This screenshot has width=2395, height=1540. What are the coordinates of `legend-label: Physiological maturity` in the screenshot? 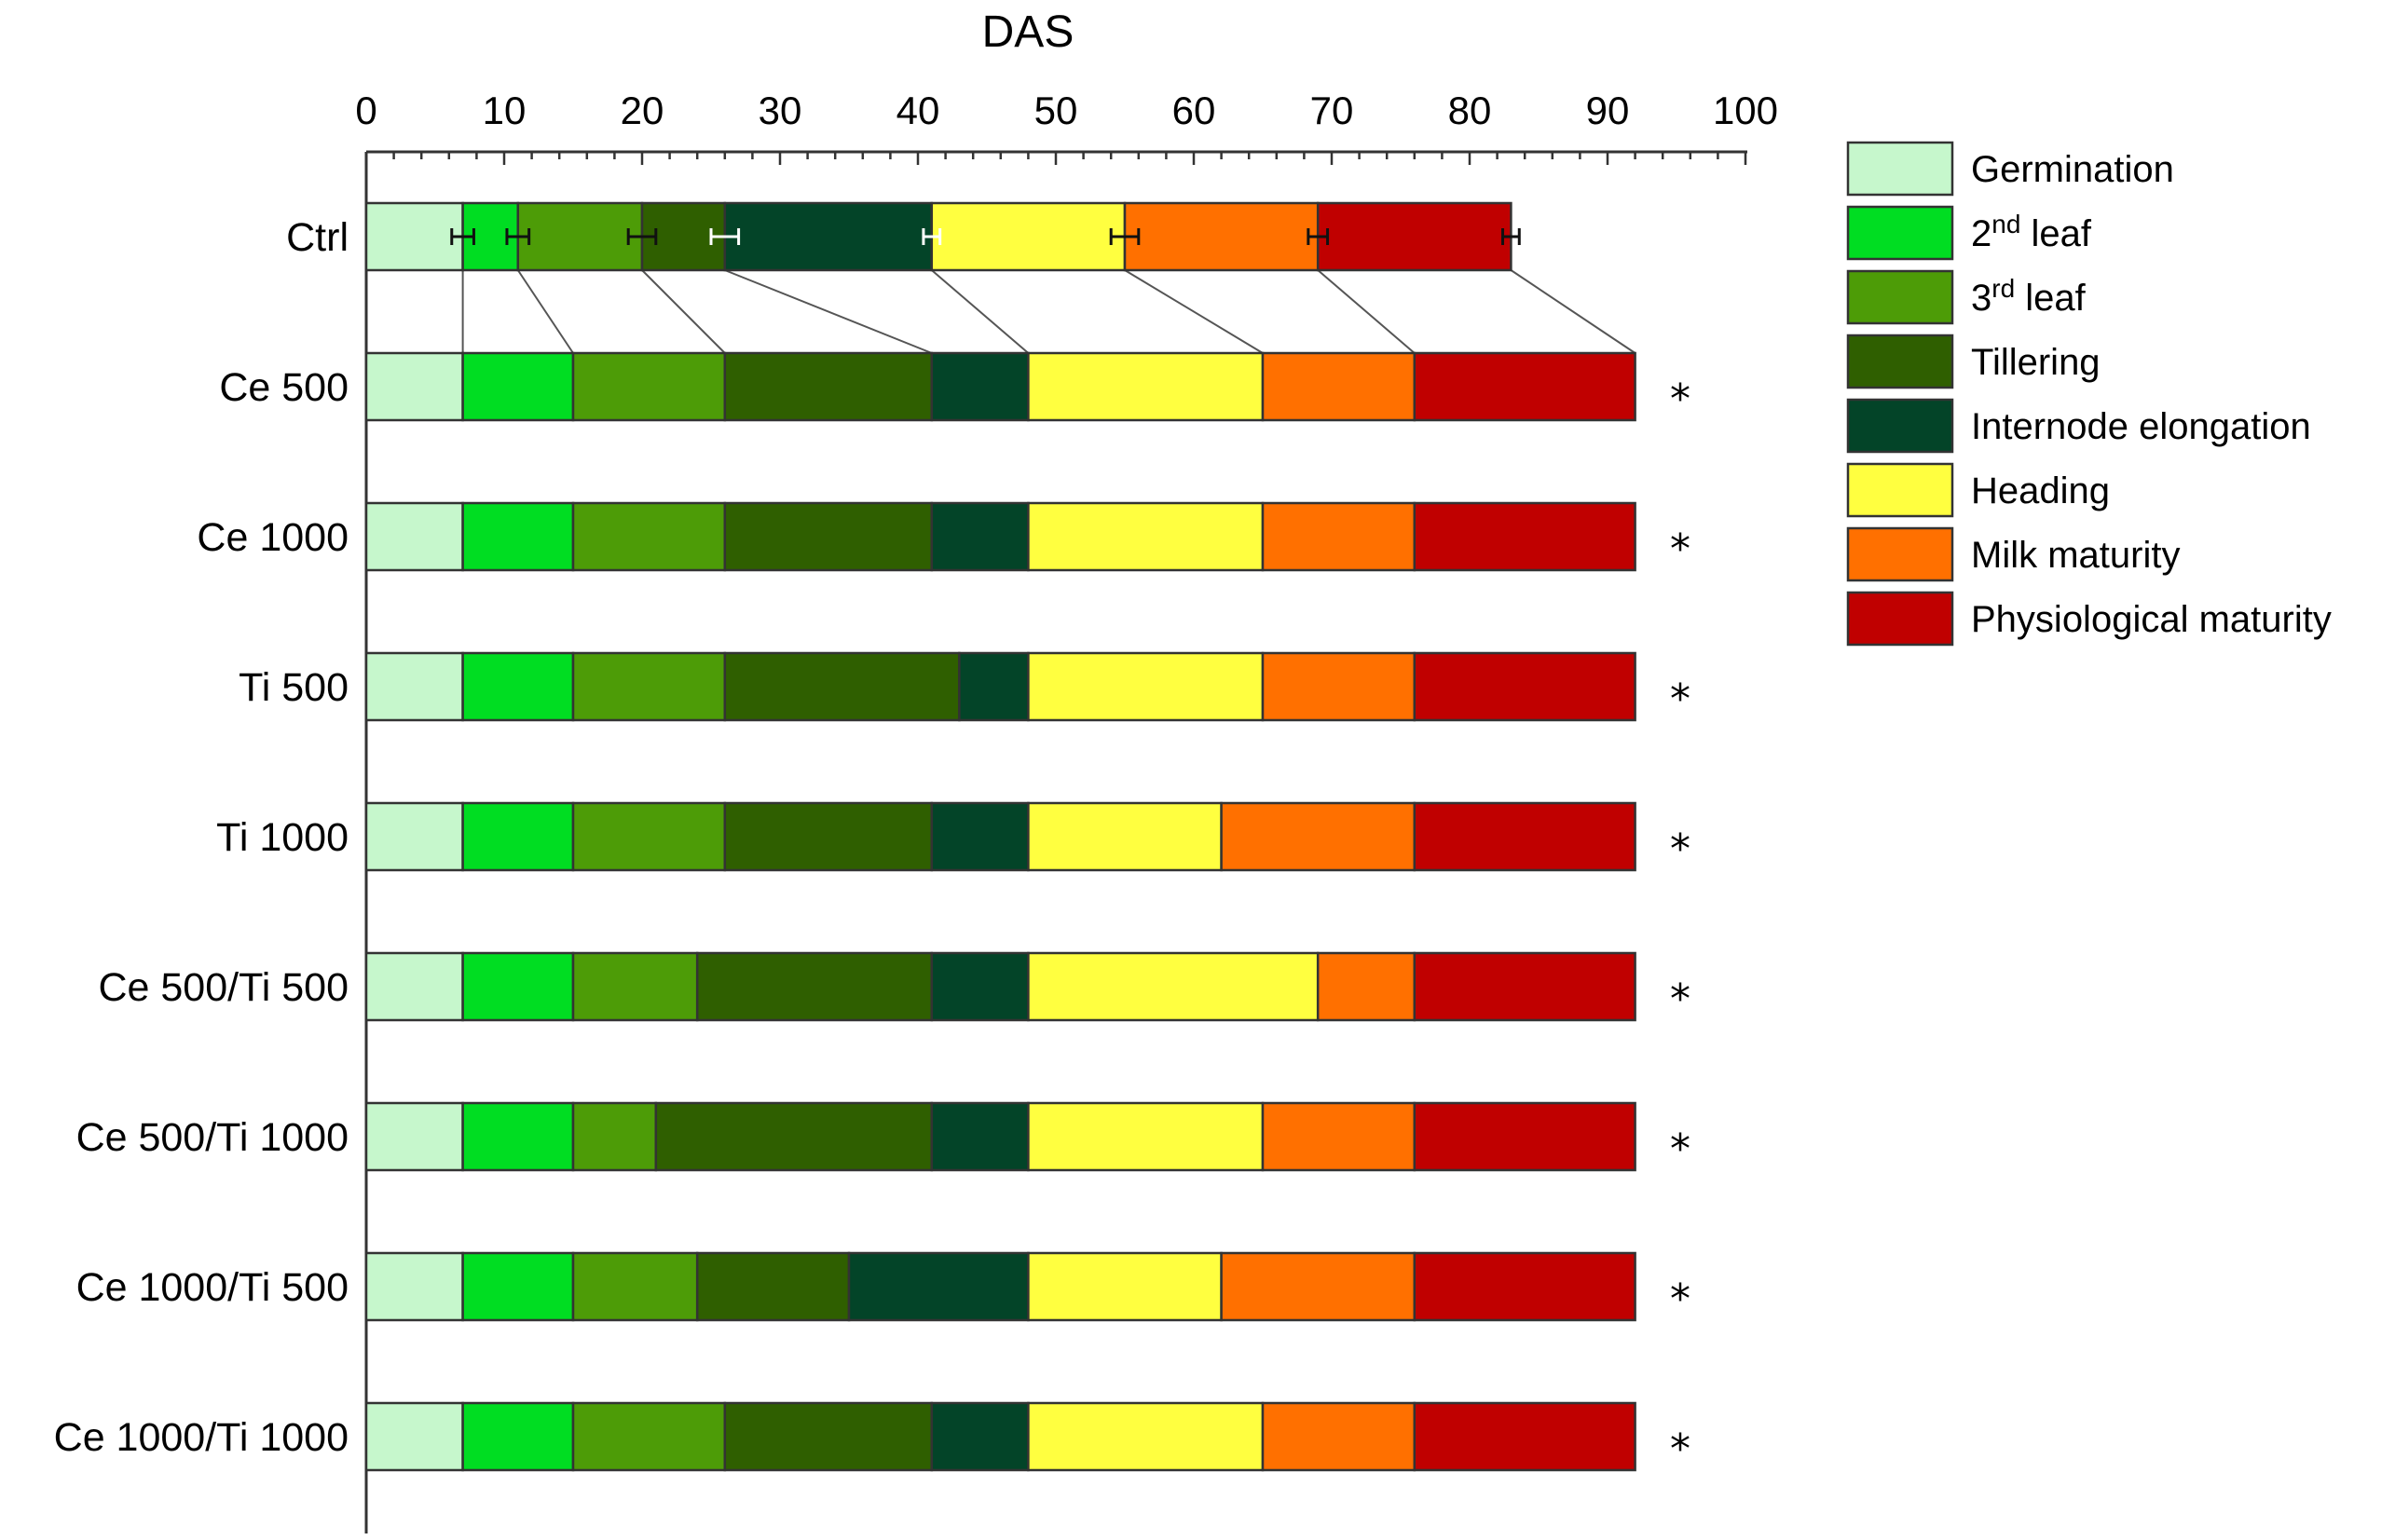 It's located at (2152, 619).